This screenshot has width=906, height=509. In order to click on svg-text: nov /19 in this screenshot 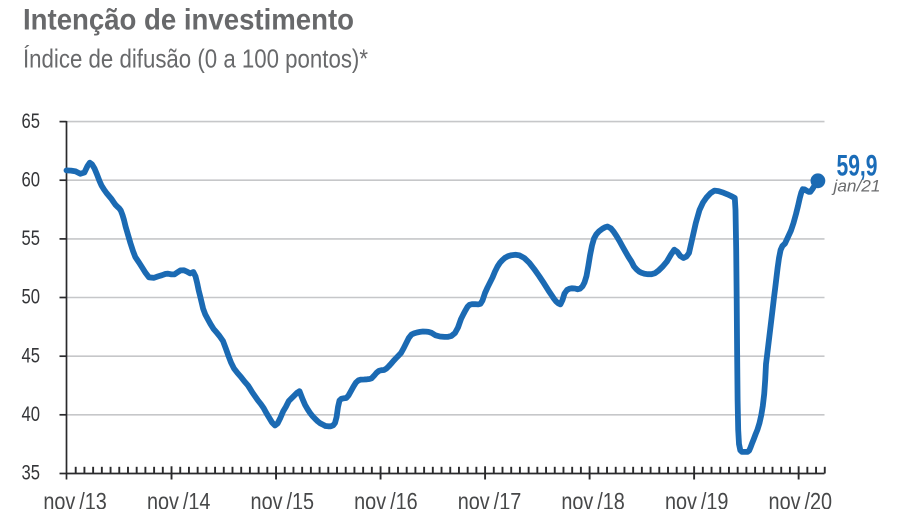, I will do `click(697, 499)`.